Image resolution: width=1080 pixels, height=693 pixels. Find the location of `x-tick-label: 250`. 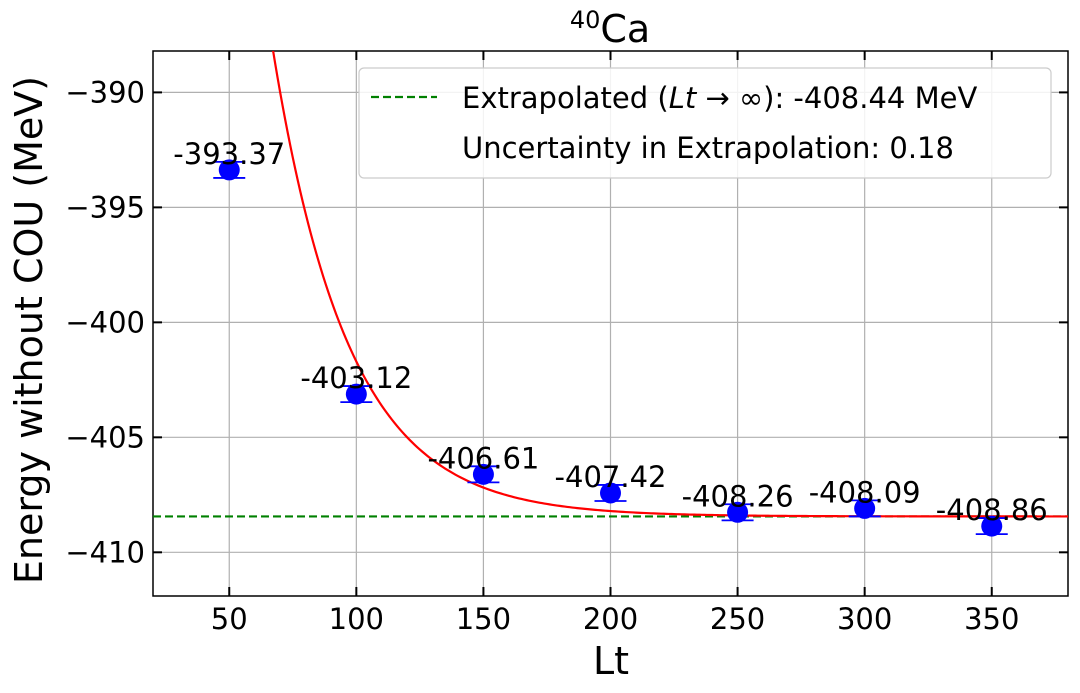

x-tick-label: 250 is located at coordinates (737, 619).